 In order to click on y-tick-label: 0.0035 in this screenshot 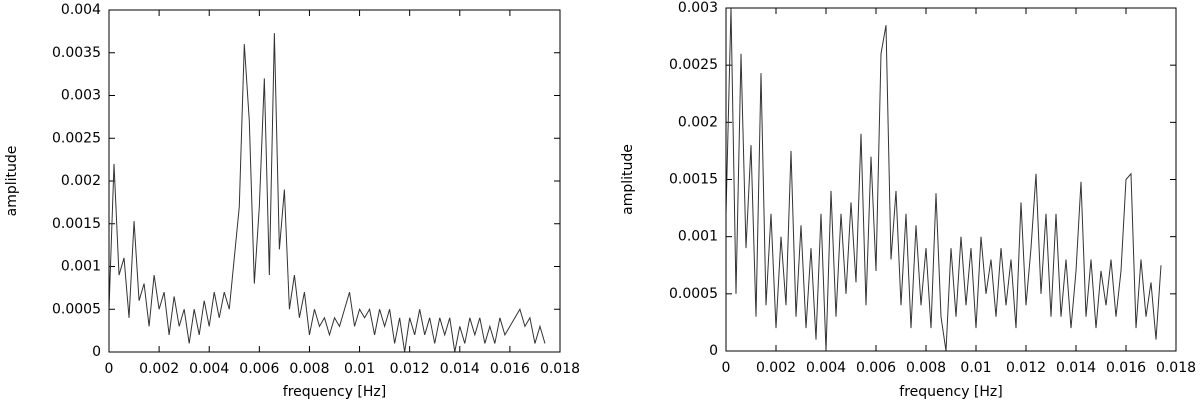, I will do `click(76, 53)`.